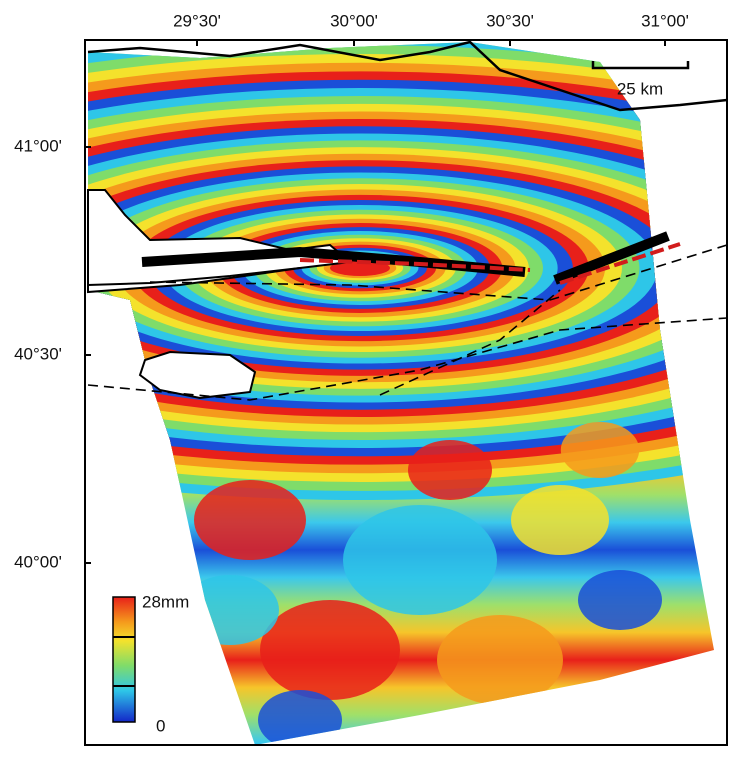 This screenshot has width=744, height=765. Describe the element at coordinates (197, 20) in the screenshot. I see `x-tick-label: 29°30'` at that location.